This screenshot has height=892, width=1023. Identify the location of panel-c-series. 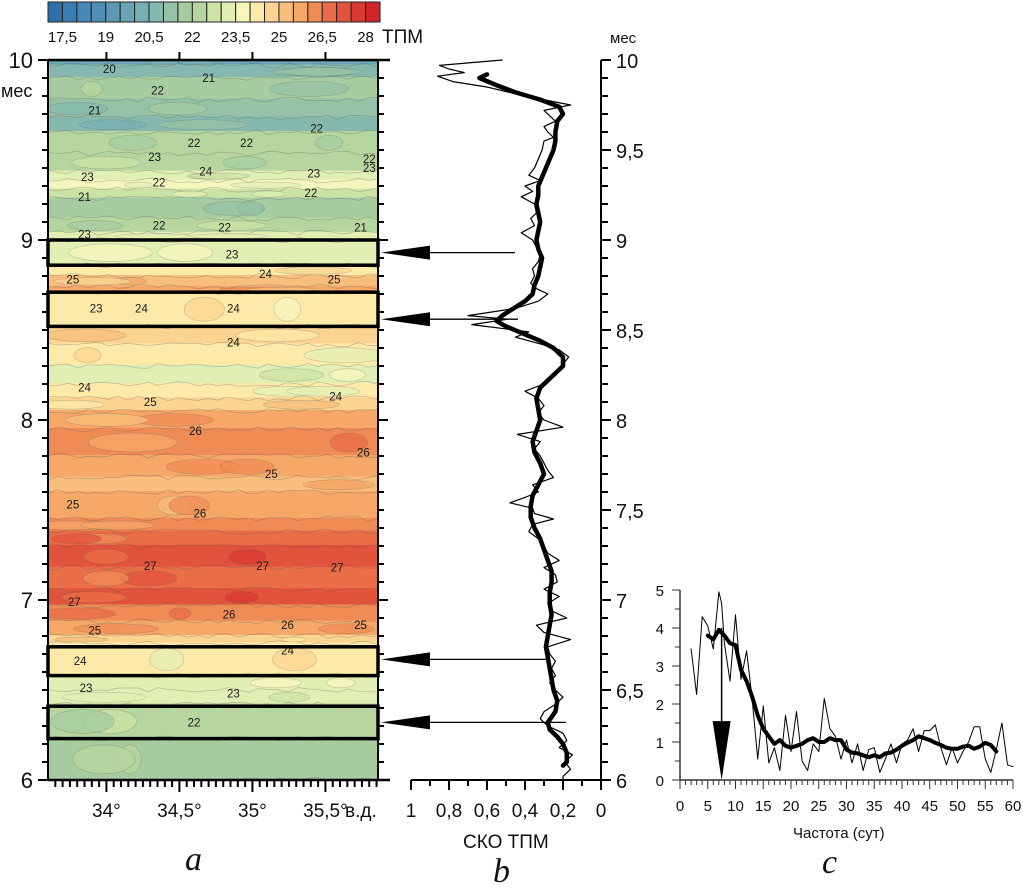
(852, 682).